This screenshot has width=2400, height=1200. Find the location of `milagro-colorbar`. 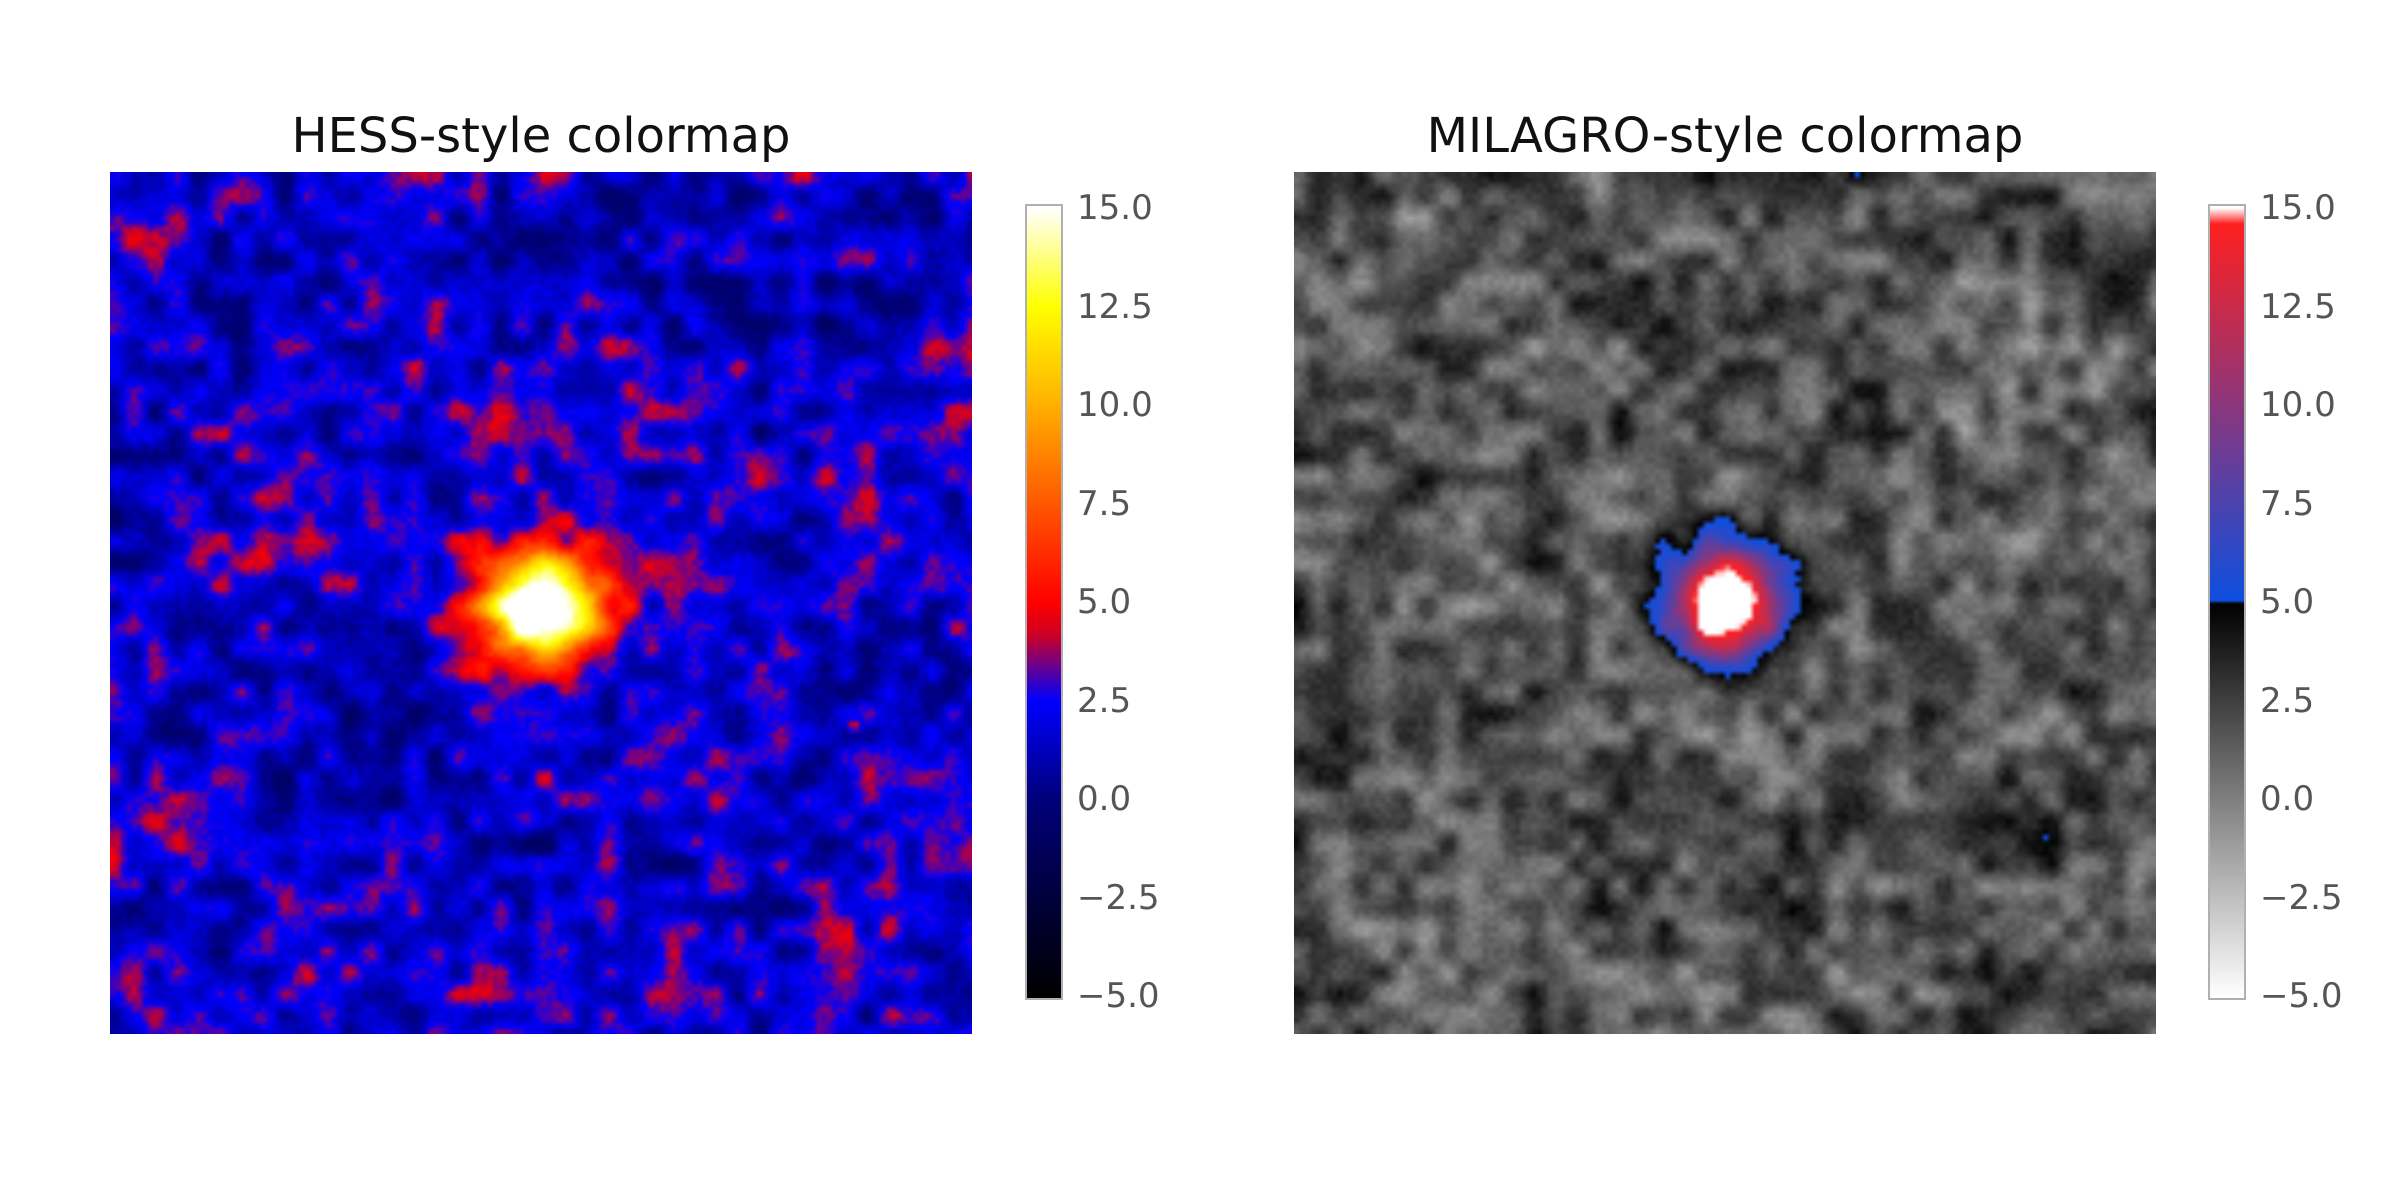

milagro-colorbar is located at coordinates (2227, 602).